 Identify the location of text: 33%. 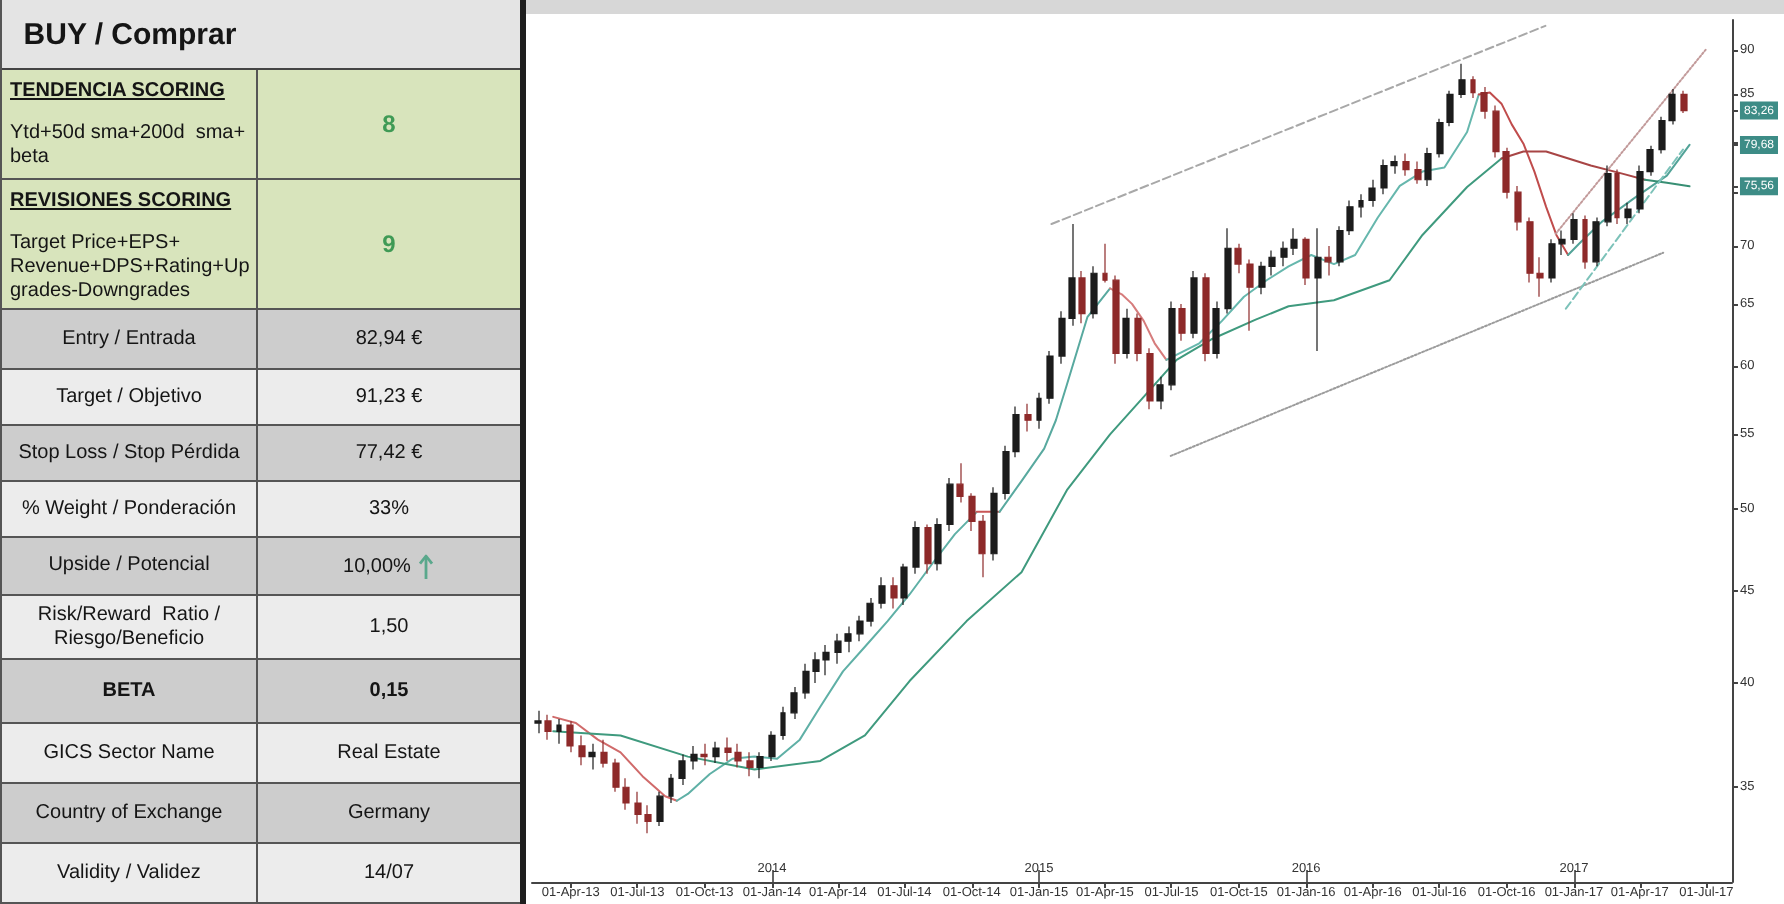
(388, 509).